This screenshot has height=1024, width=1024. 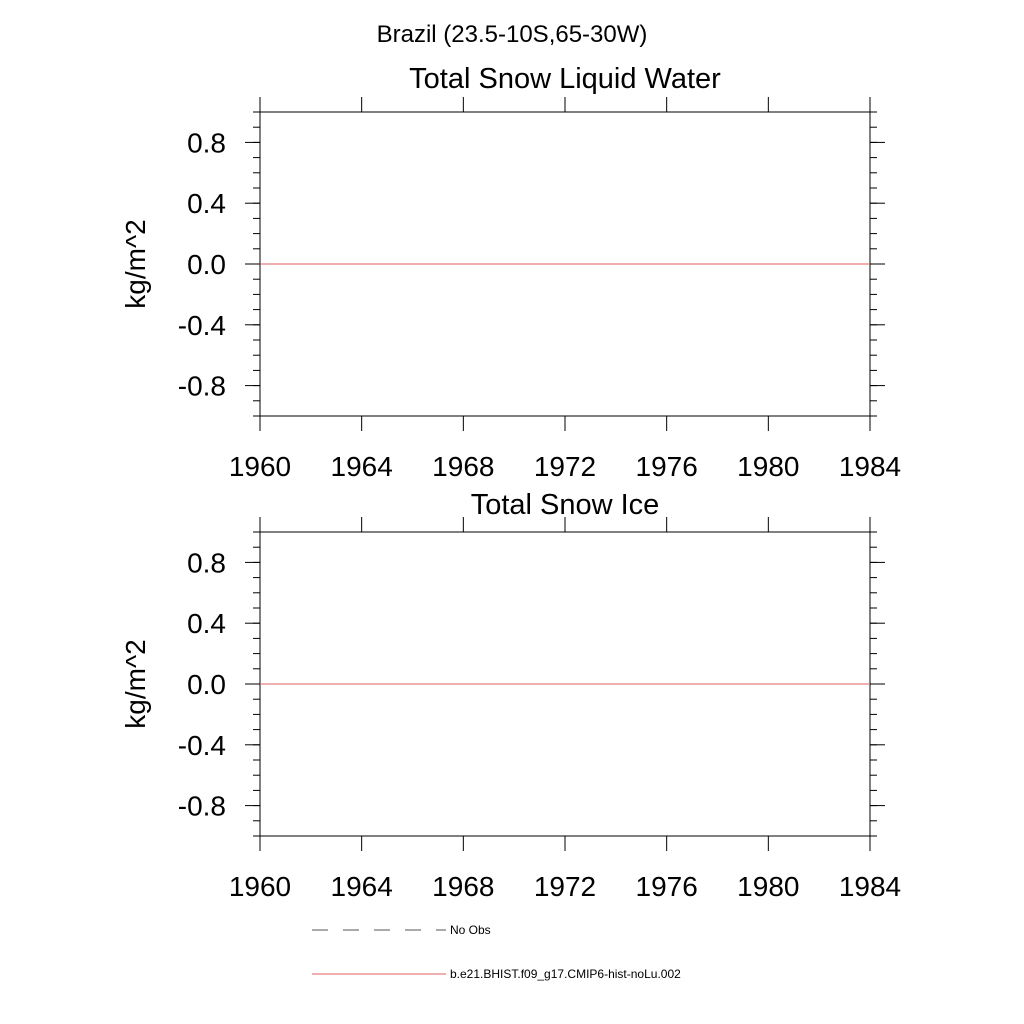 I want to click on page-title: Brazil (23.5-10S,65-30W), so click(x=512, y=34).